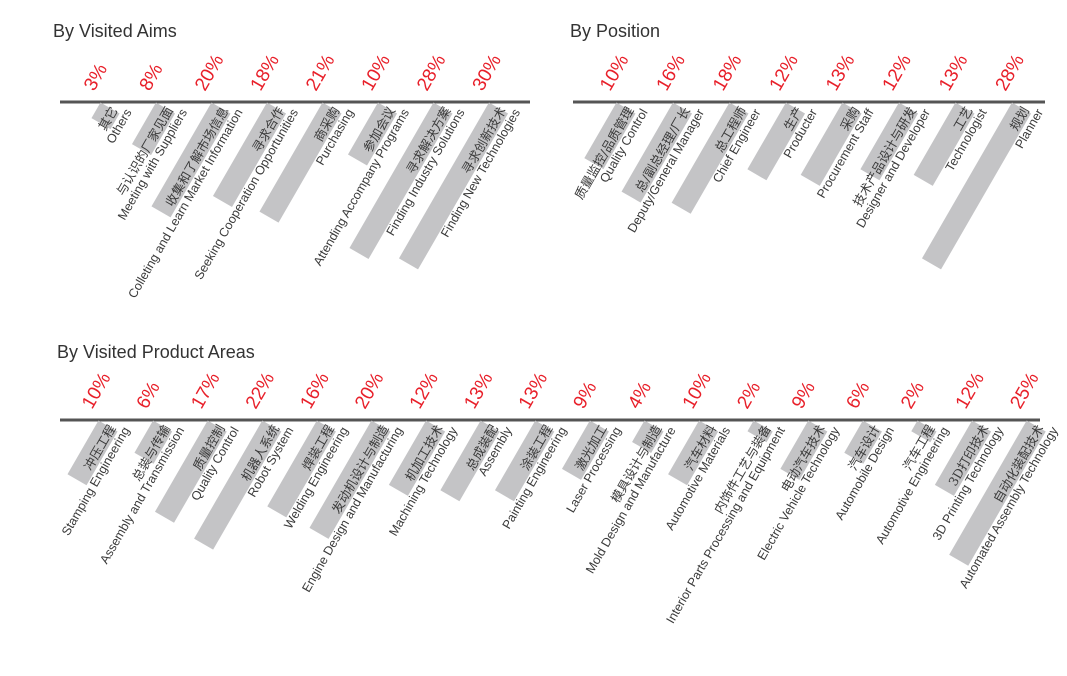  What do you see at coordinates (260, 391) in the screenshot?
I see `percent-label: 22%` at bounding box center [260, 391].